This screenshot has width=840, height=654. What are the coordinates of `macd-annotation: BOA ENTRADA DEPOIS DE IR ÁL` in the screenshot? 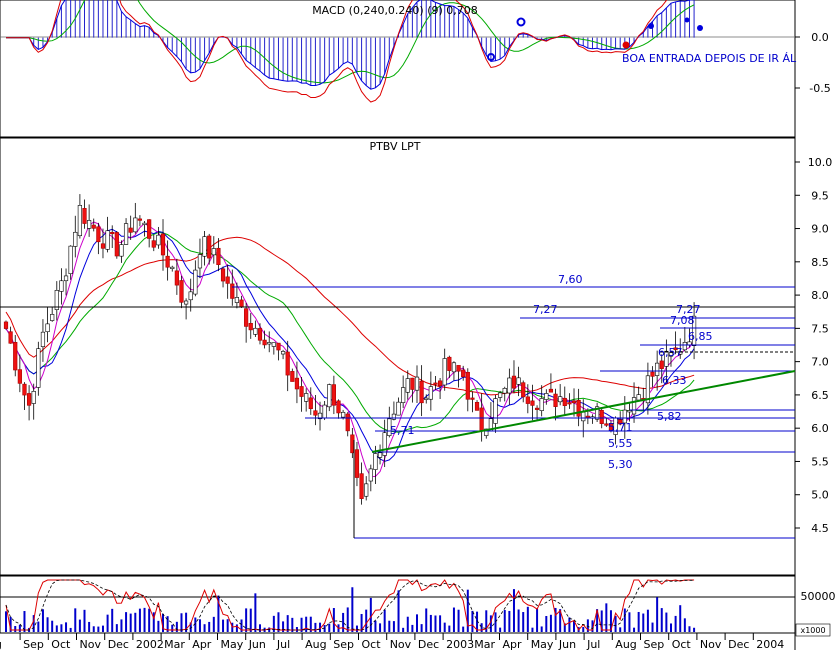 It's located at (709, 58).